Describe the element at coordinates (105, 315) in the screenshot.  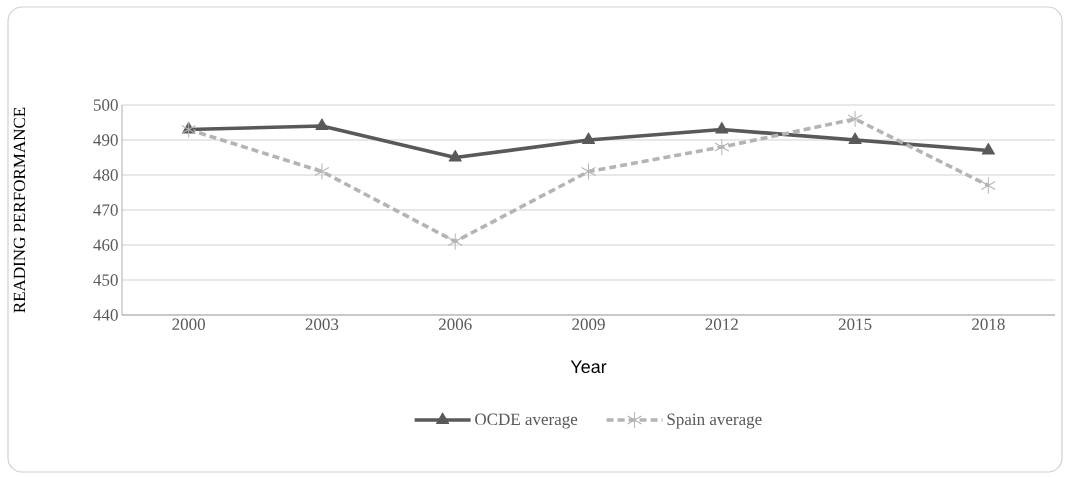
I see `y-tick-label: 440` at that location.